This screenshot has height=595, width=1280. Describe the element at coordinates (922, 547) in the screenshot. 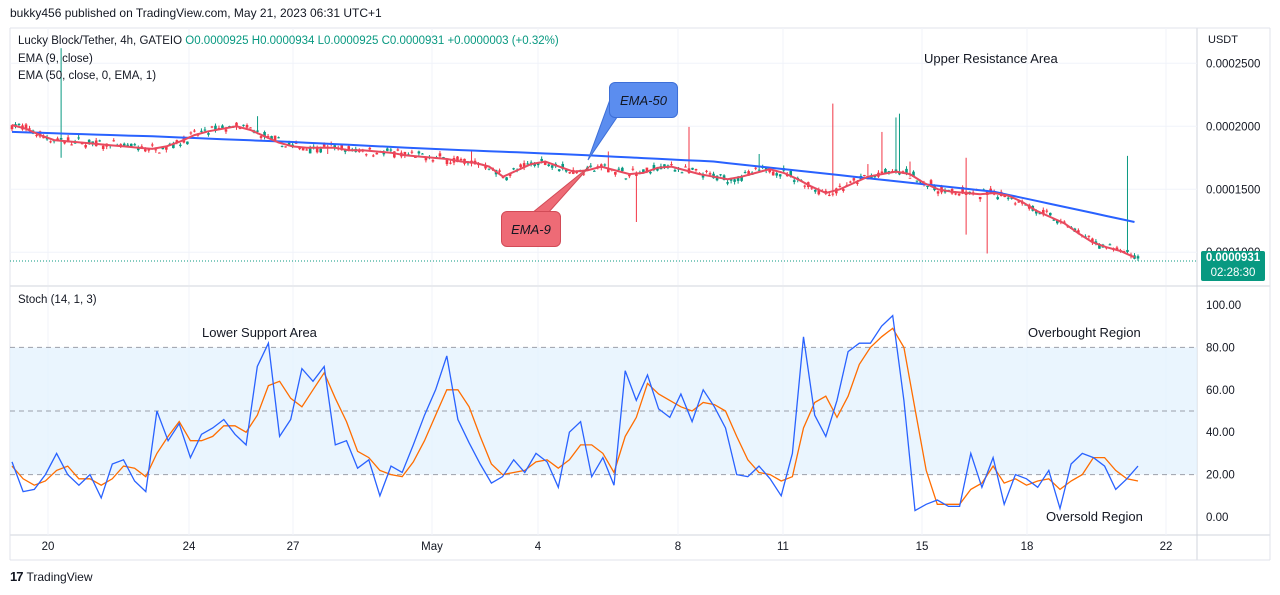

I see `x-tick-label: 15` at that location.